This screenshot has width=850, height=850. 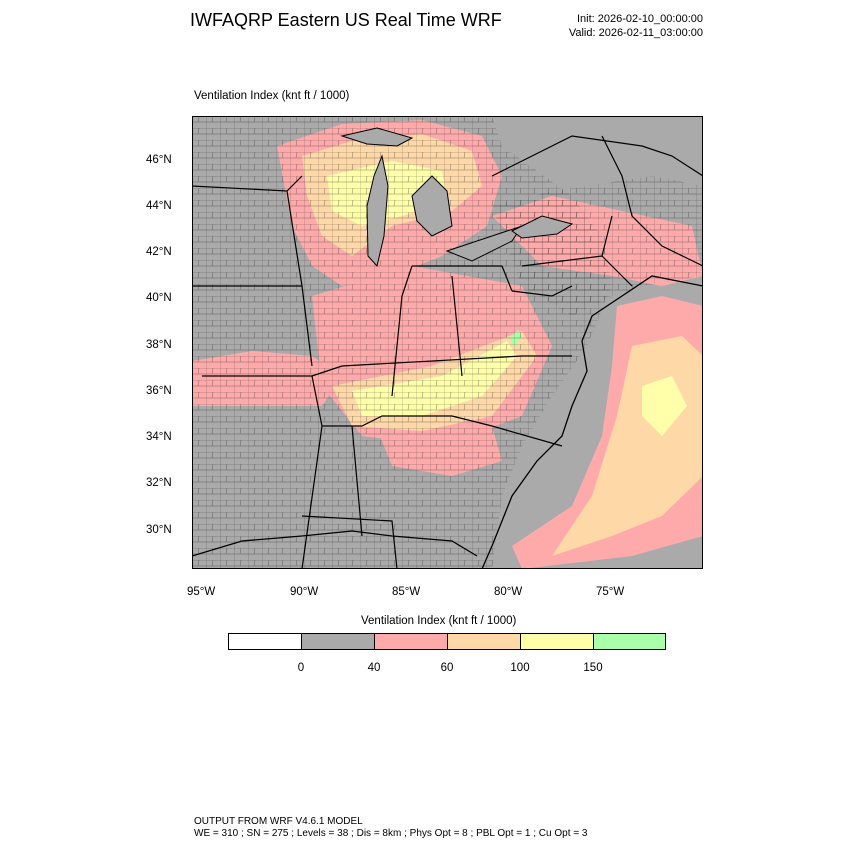 I want to click on lat-label-40n: 40°N, so click(x=159, y=298).